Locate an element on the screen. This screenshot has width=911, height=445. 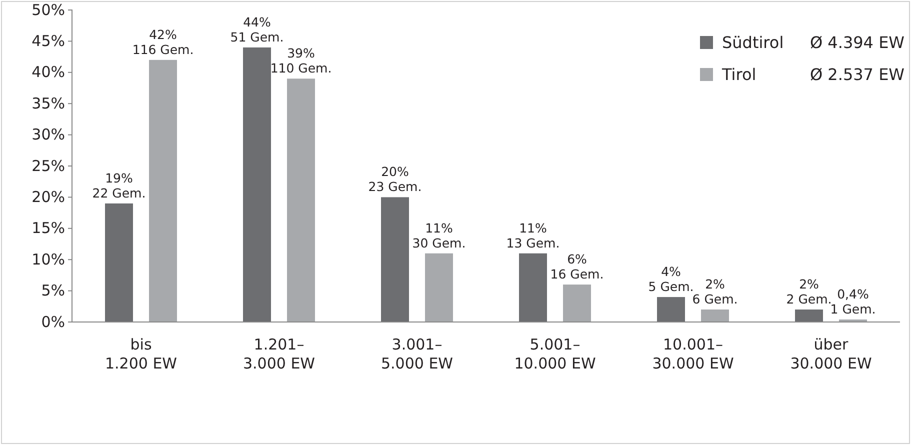
annotation: Ø 4.394 EW is located at coordinates (857, 42).